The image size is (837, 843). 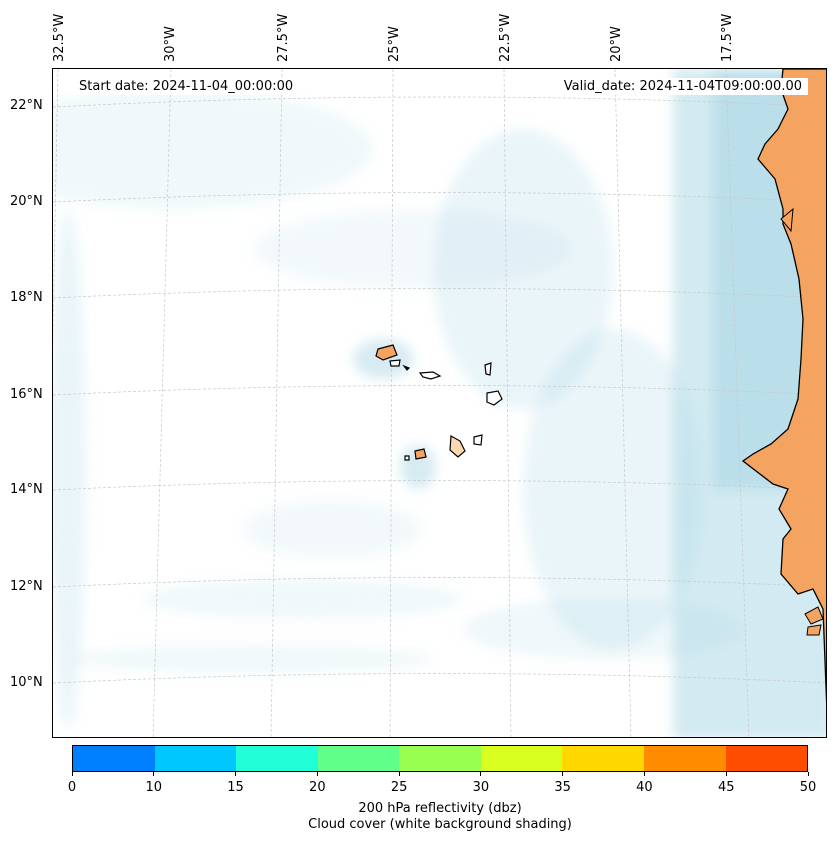 What do you see at coordinates (727, 37) in the screenshot?
I see `lon-label-17-5w: 17.5°W` at bounding box center [727, 37].